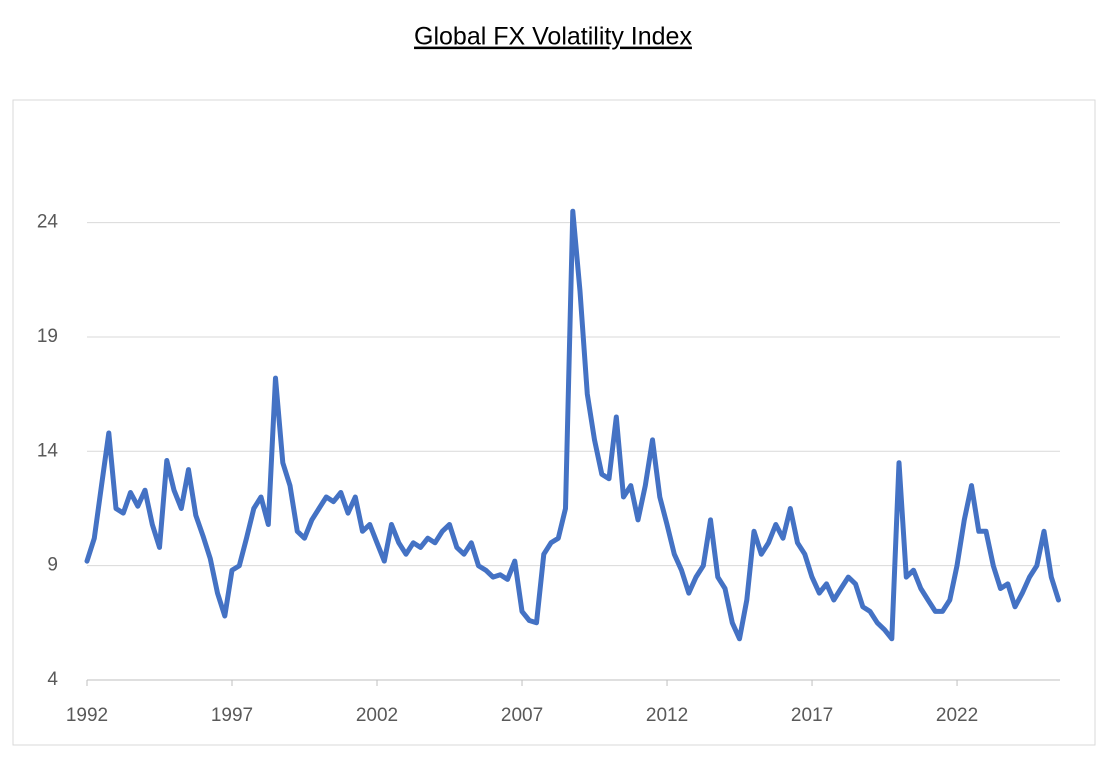  What do you see at coordinates (232, 715) in the screenshot?
I see `x-tick-label: 1997` at bounding box center [232, 715].